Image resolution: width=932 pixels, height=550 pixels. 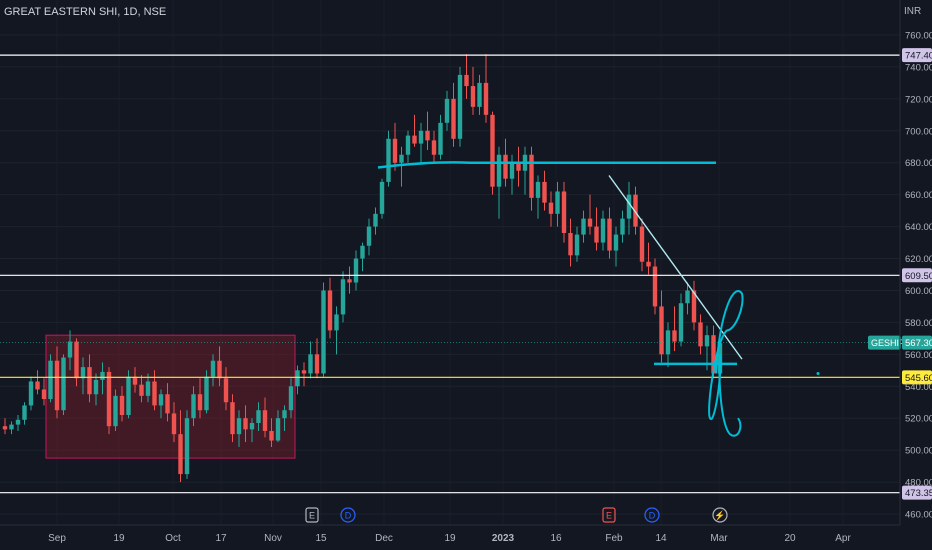 I want to click on price-tick-label: 500.00, so click(x=918, y=451).